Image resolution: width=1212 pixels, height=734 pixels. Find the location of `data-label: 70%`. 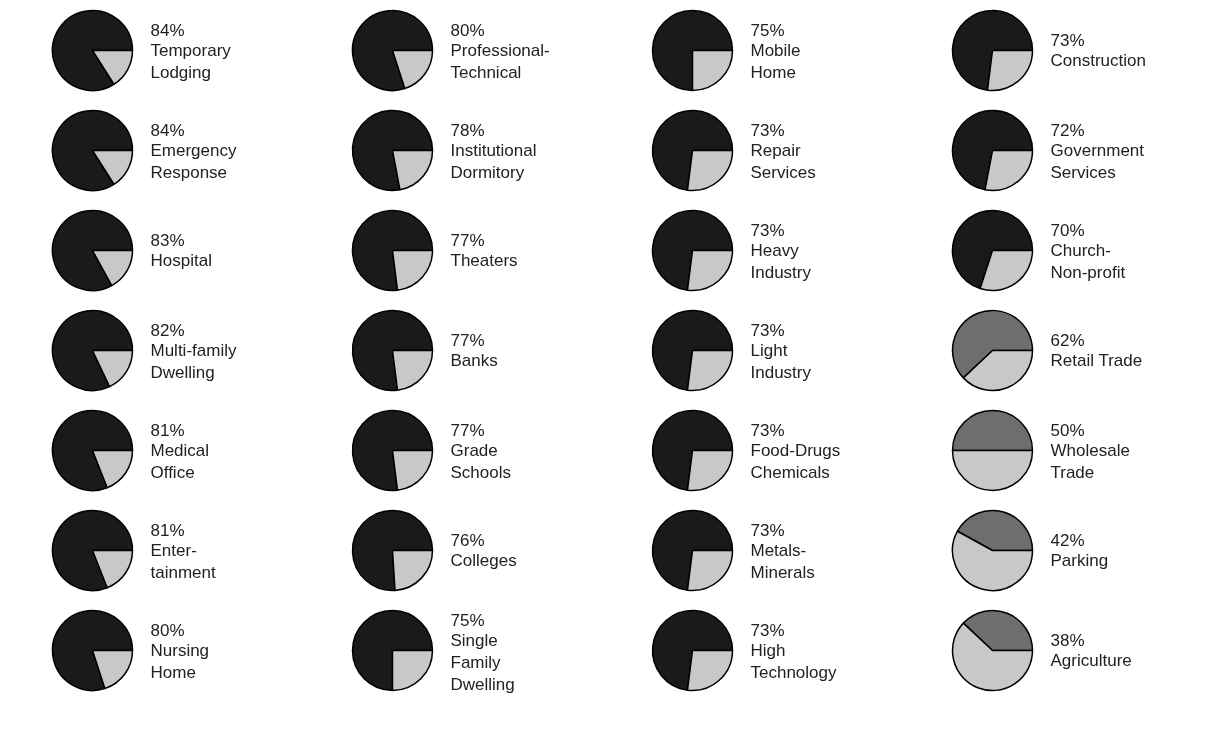

data-label: 70% is located at coordinates (1067, 230).